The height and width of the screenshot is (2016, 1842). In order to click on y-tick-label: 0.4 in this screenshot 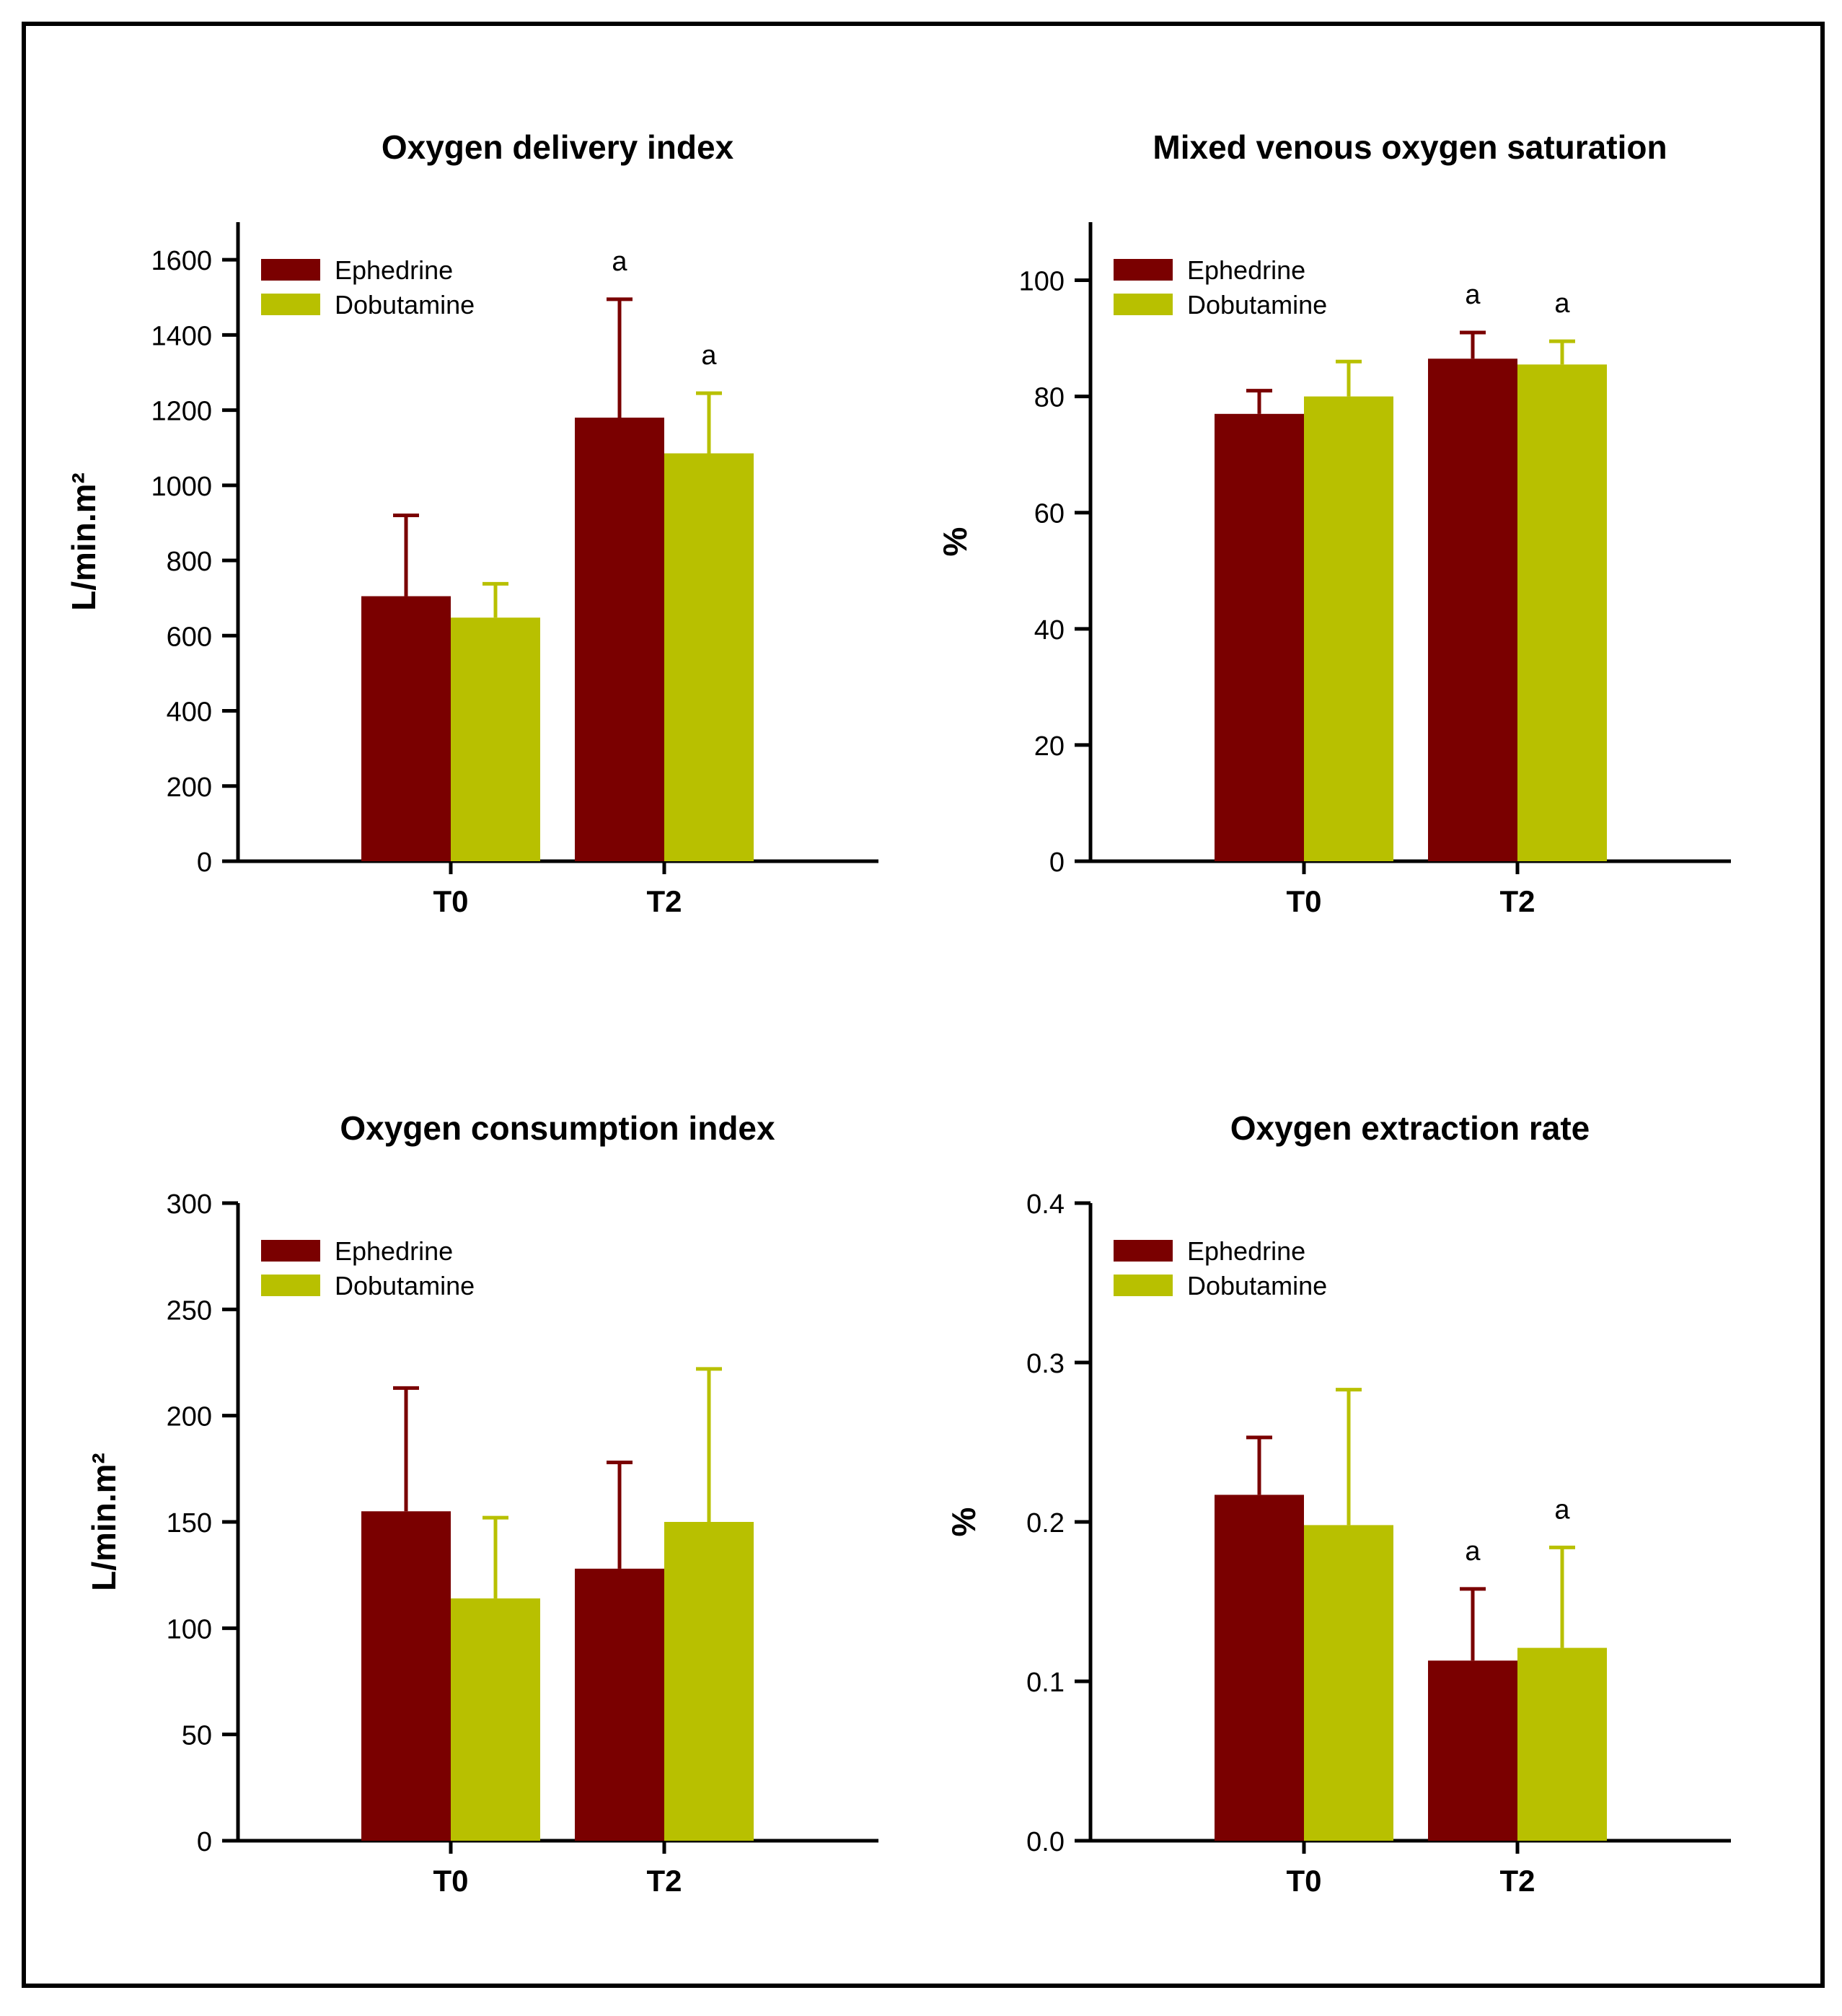, I will do `click(1045, 1204)`.